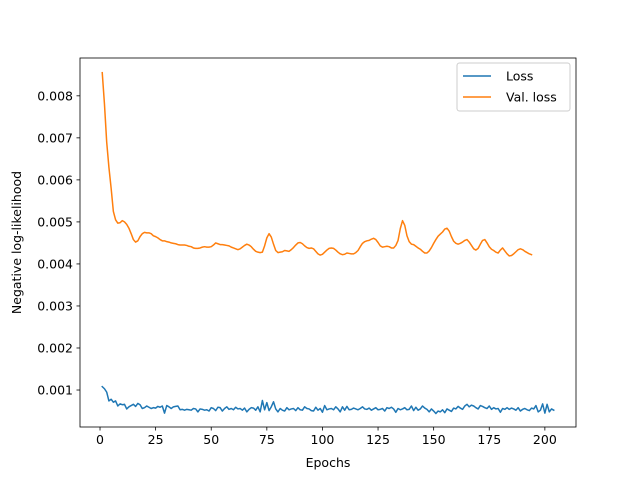  I want to click on y-tick-label: 0.005, so click(55, 221).